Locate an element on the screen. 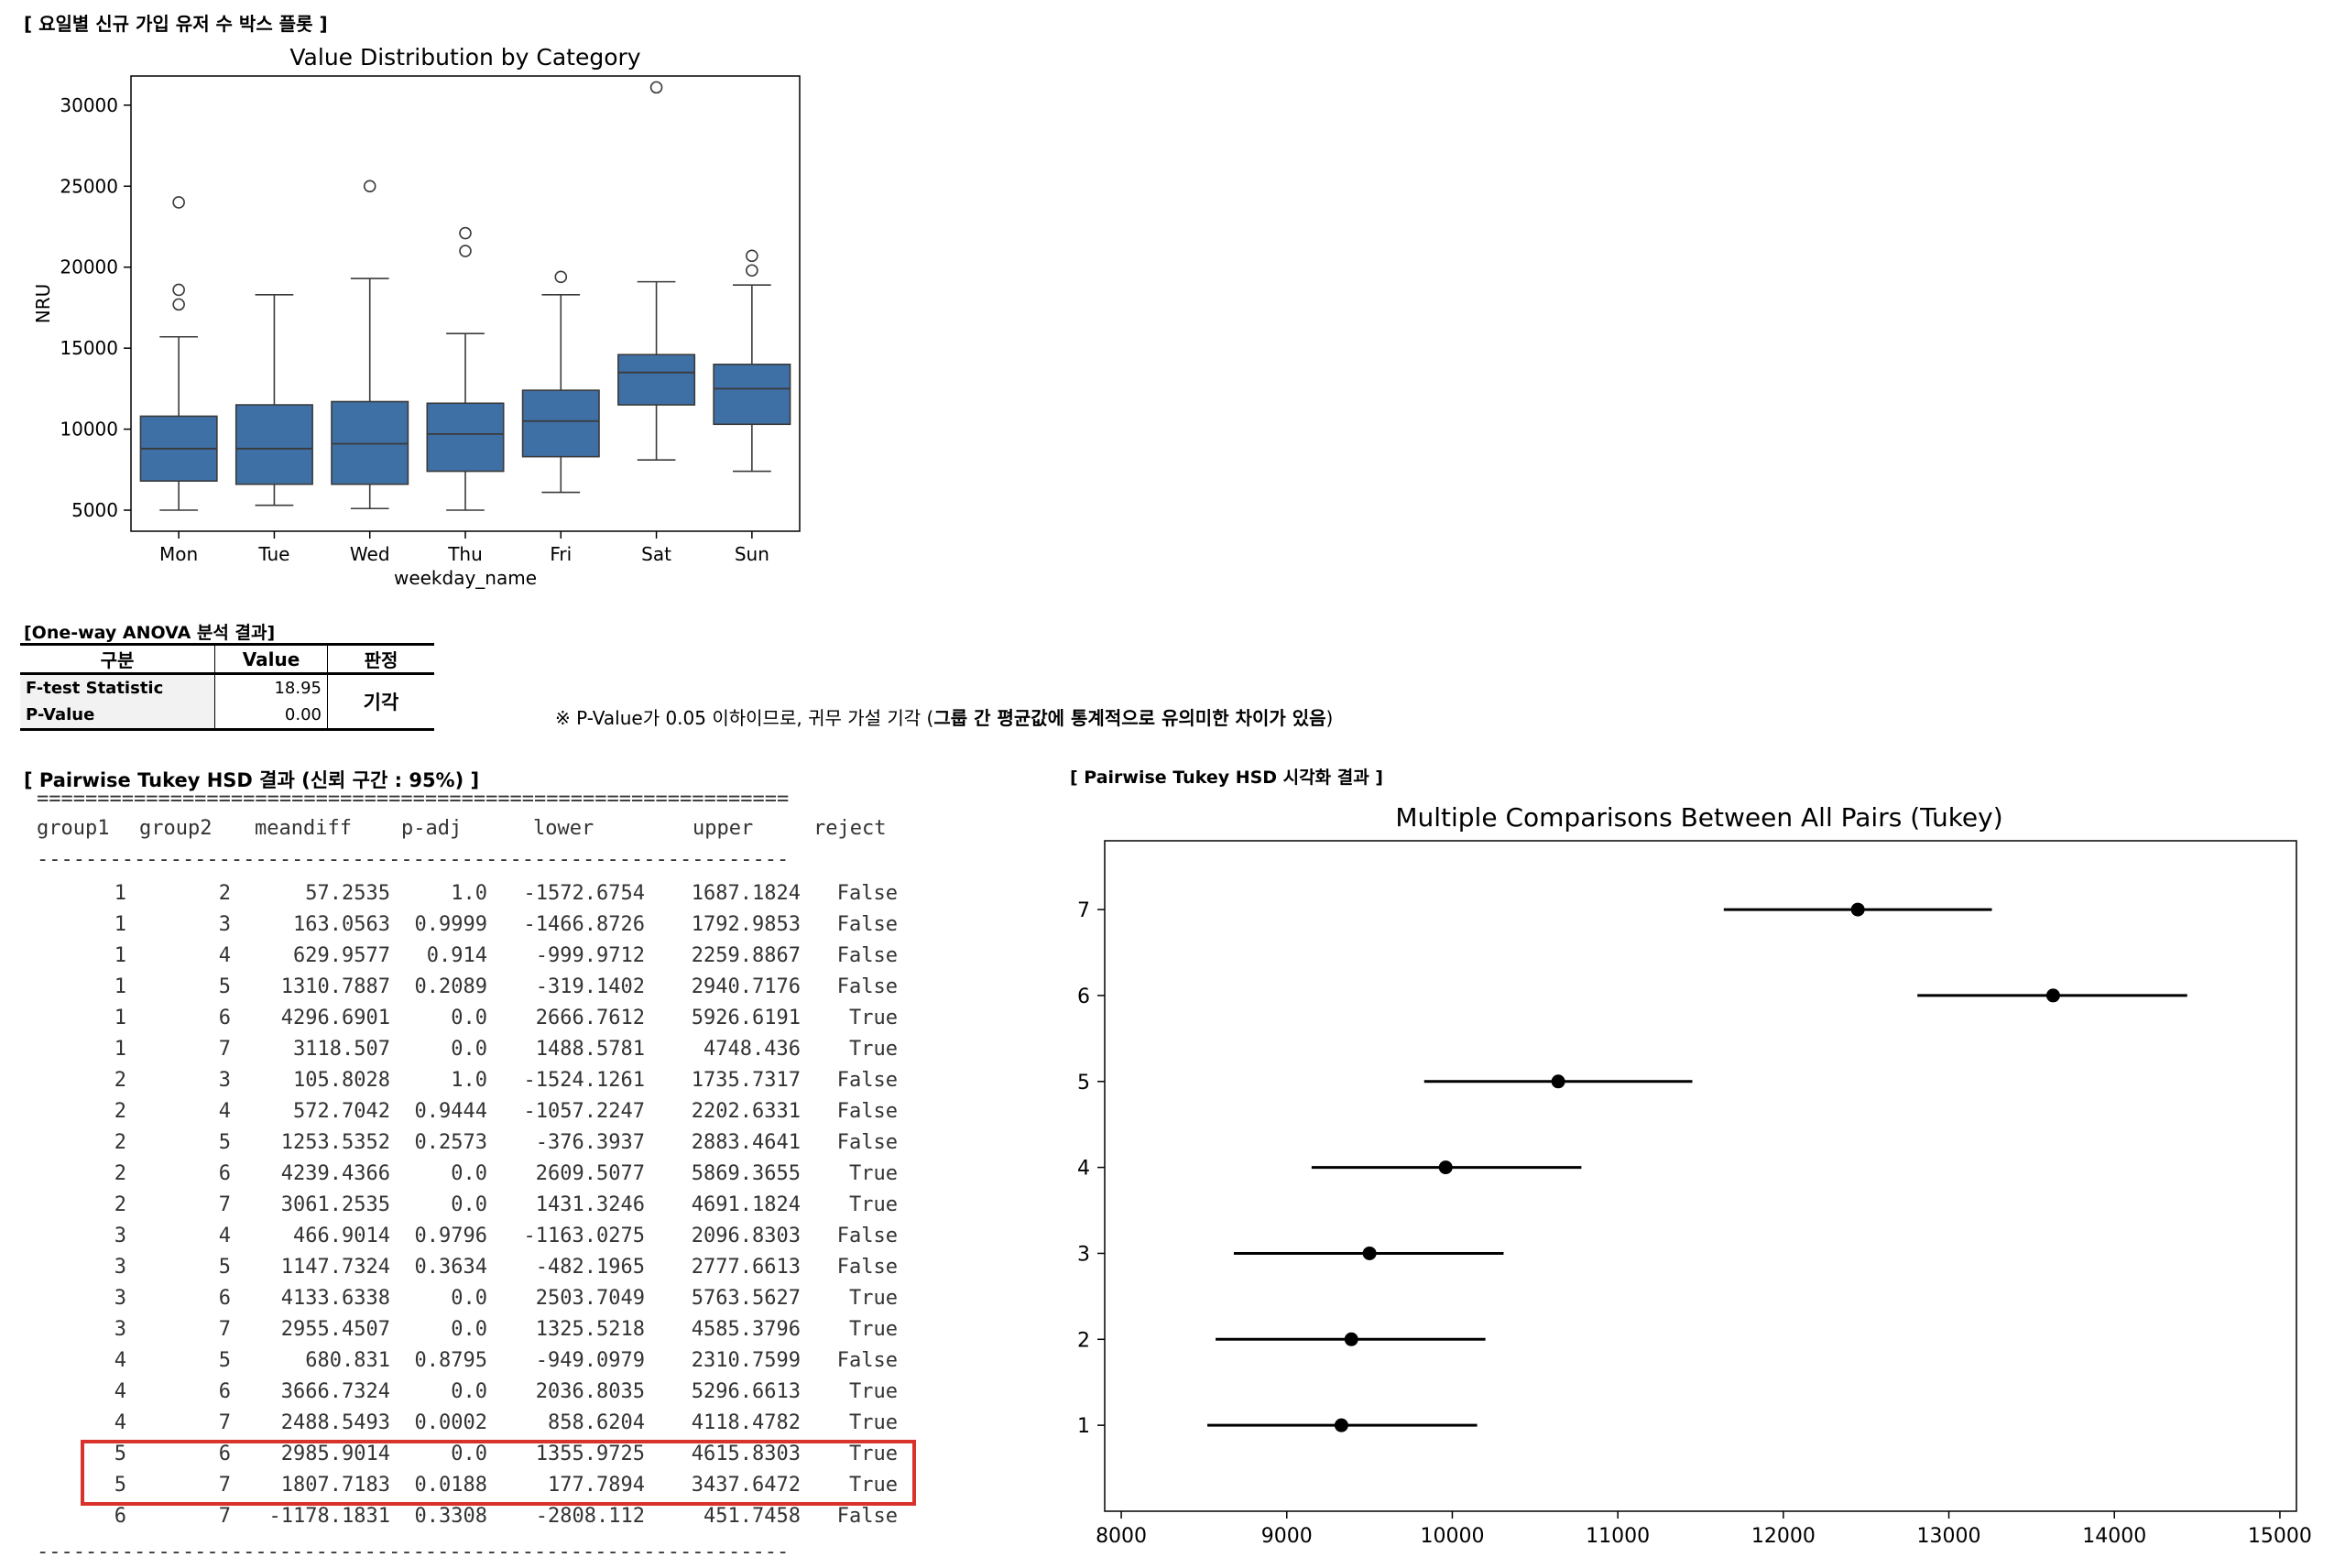 This screenshot has width=2334, height=1568. y-tick-label: 4 is located at coordinates (1083, 1169).